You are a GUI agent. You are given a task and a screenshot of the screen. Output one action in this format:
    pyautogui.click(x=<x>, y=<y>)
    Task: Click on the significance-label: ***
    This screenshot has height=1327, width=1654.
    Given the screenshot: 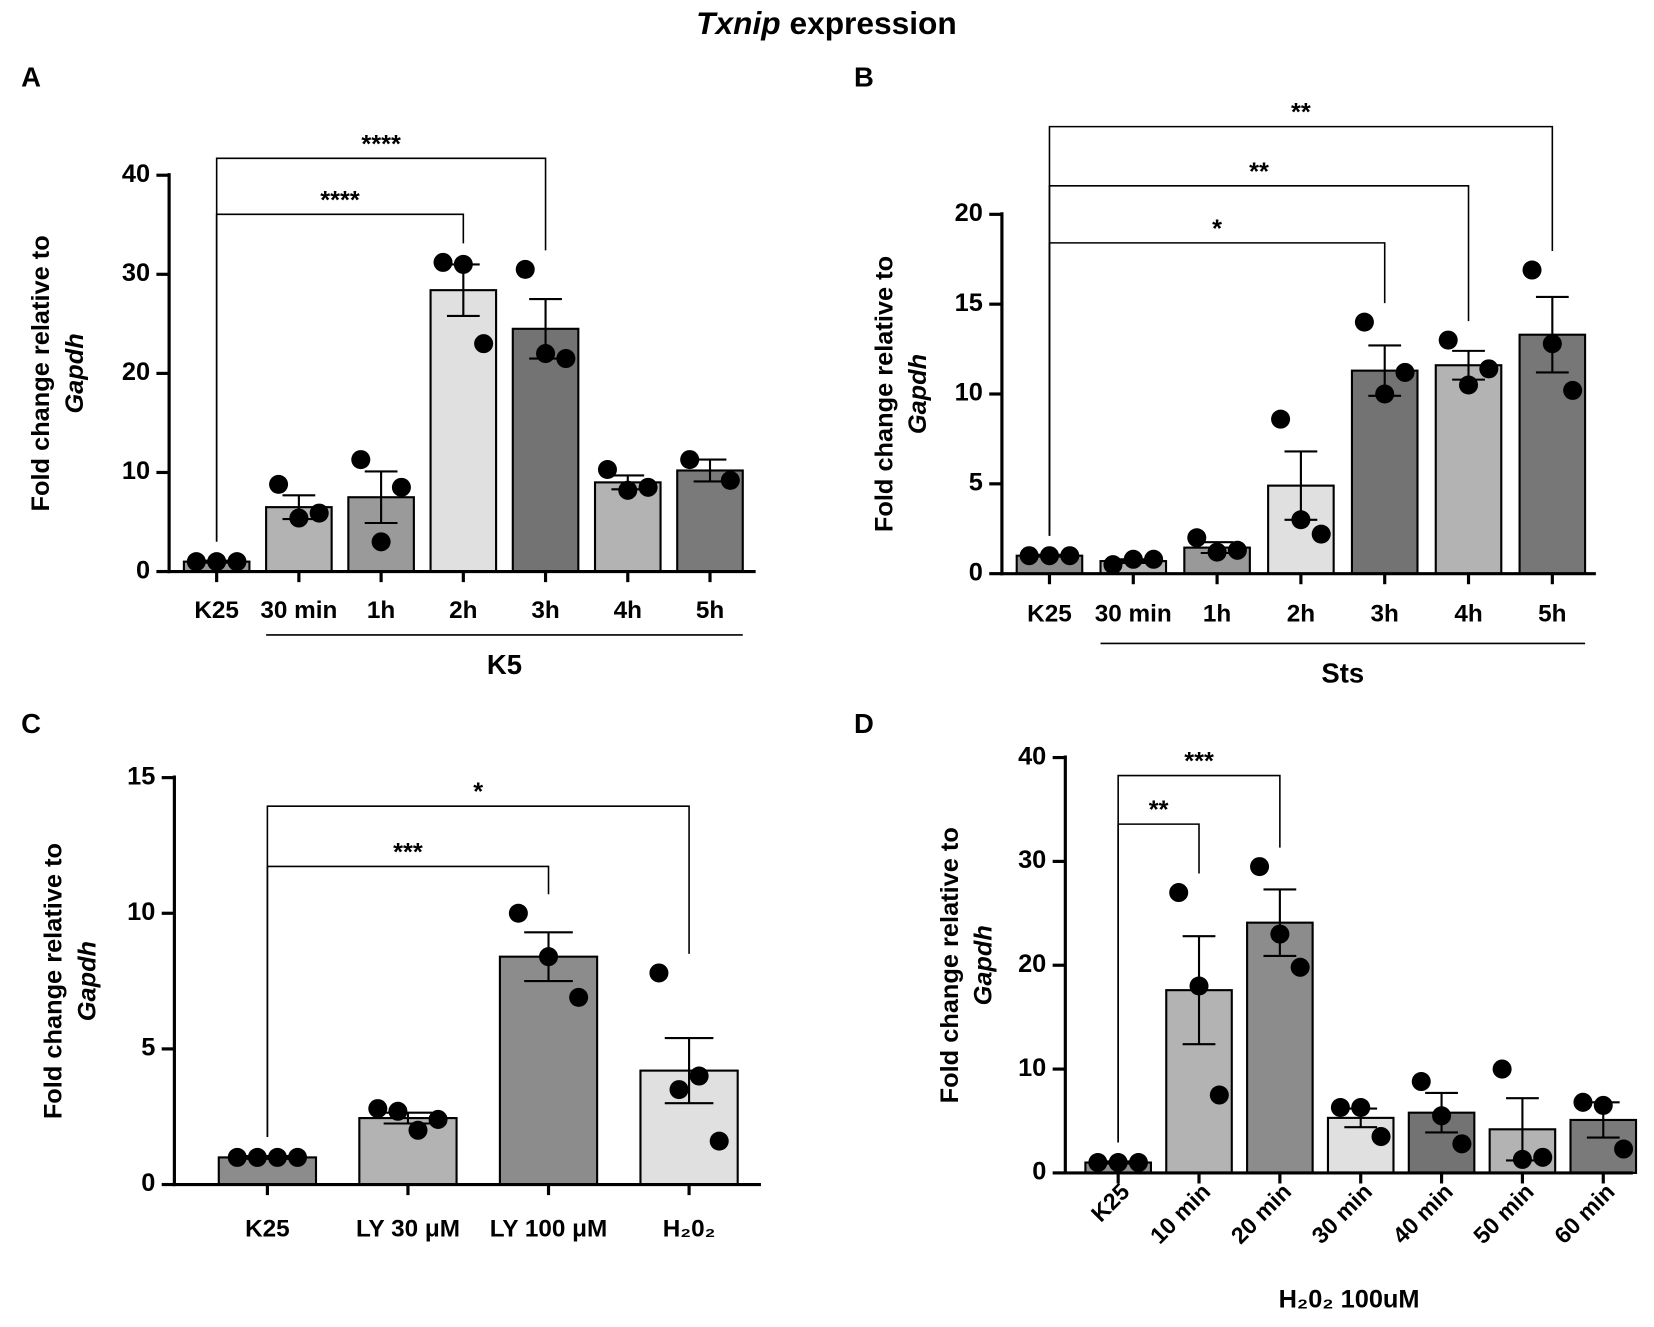 What is the action you would take?
    pyautogui.click(x=1199, y=762)
    